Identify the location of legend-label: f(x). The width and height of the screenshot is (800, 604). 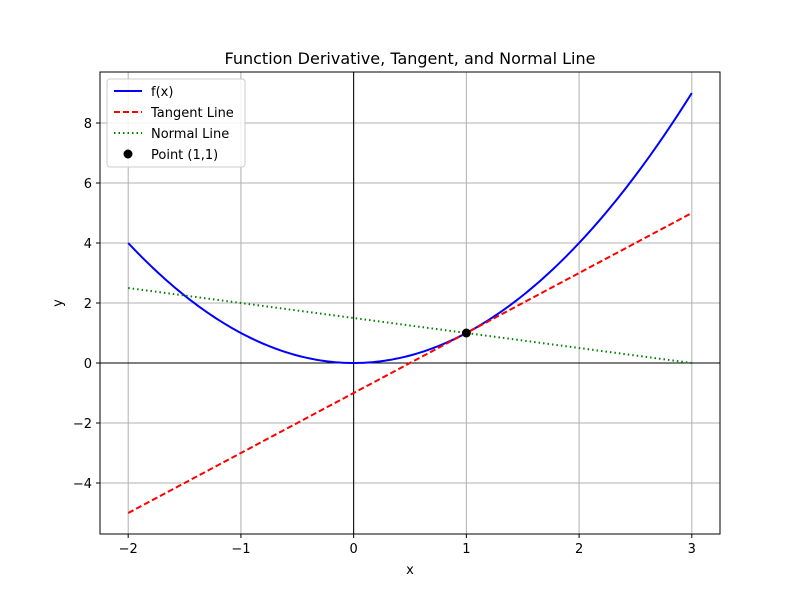
(162, 92).